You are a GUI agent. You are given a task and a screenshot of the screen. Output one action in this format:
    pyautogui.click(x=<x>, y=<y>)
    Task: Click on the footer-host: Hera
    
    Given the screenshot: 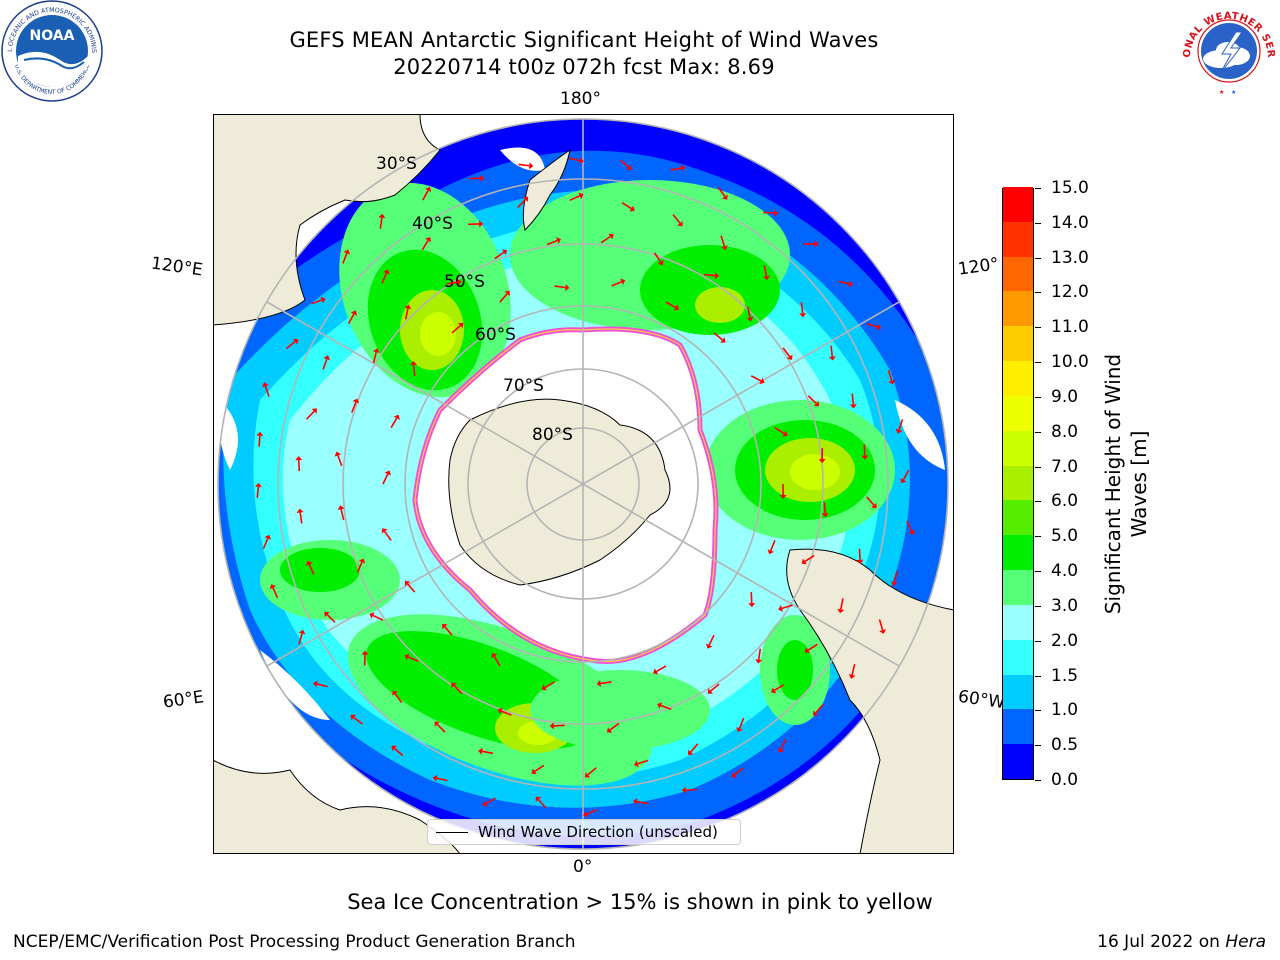 What is the action you would take?
    pyautogui.click(x=1245, y=942)
    